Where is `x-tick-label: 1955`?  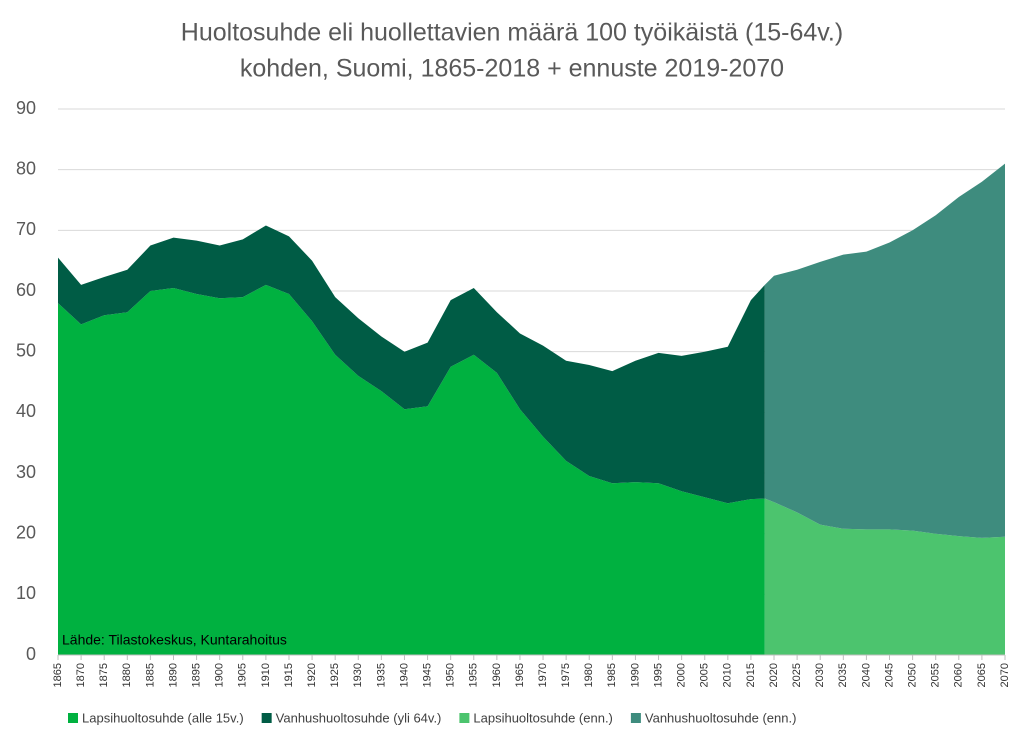 x-tick-label: 1955 is located at coordinates (474, 675).